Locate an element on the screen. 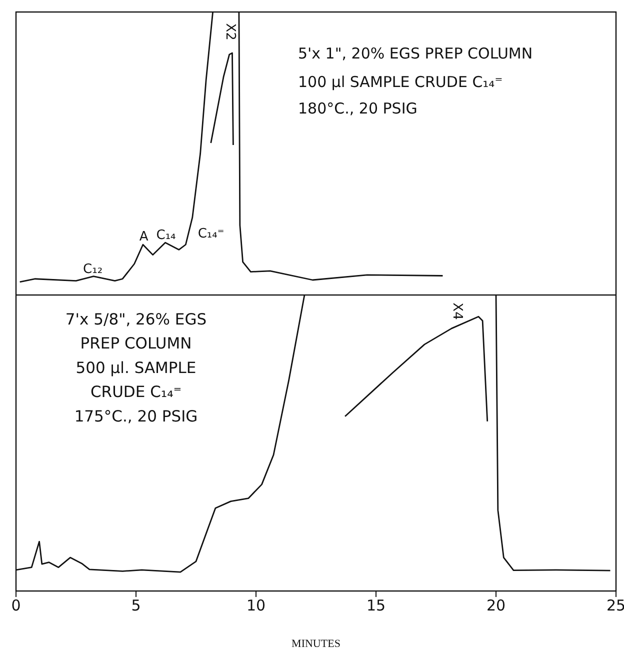 Image resolution: width=624 pixels, height=656 pixels. annotation: X2 is located at coordinates (230, 31).